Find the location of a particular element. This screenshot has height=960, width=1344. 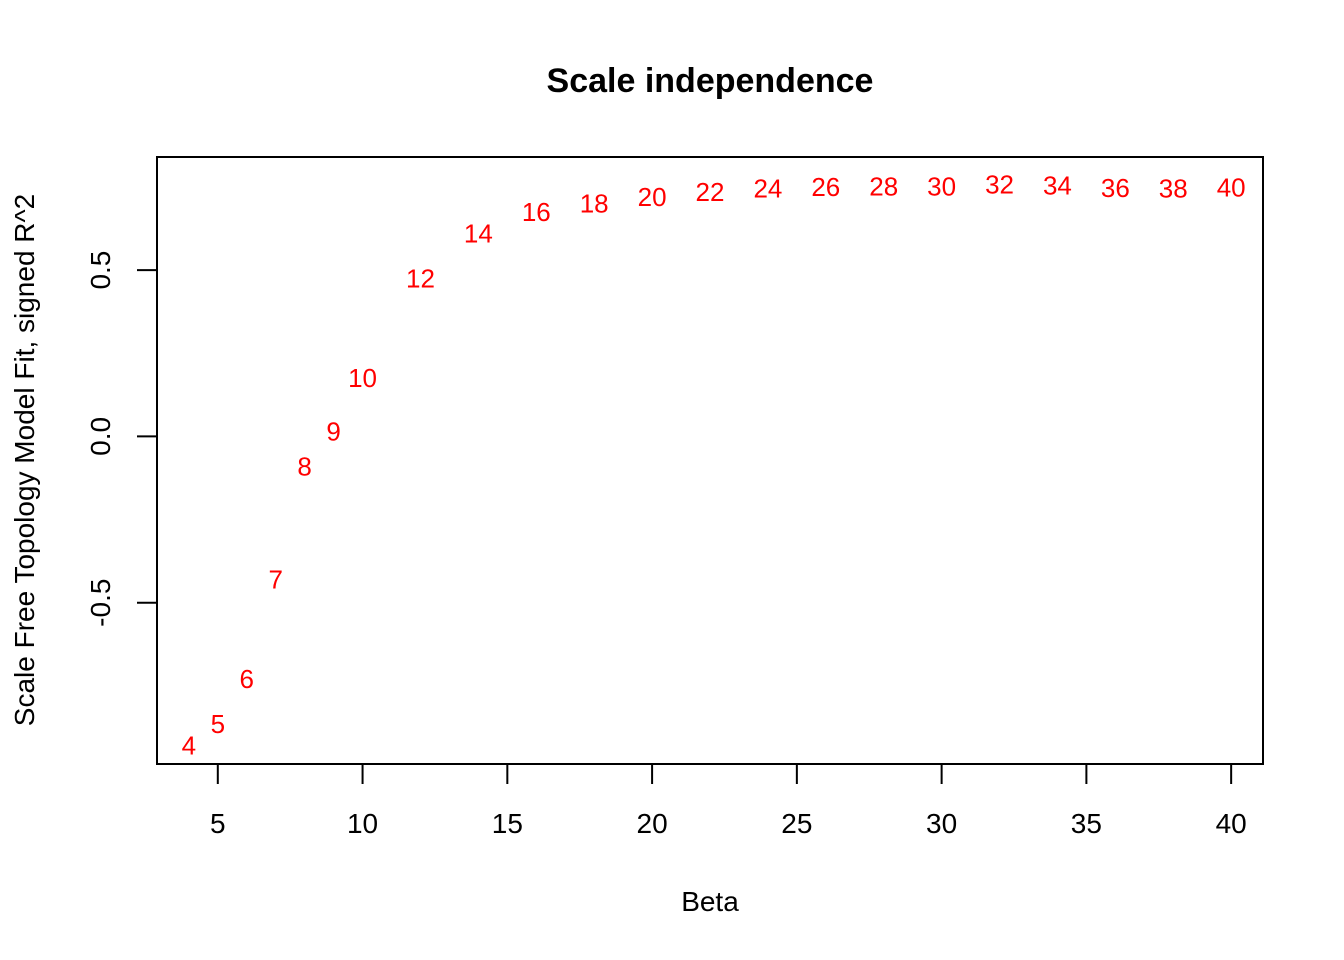

data-point-label: 9 is located at coordinates (333, 431).